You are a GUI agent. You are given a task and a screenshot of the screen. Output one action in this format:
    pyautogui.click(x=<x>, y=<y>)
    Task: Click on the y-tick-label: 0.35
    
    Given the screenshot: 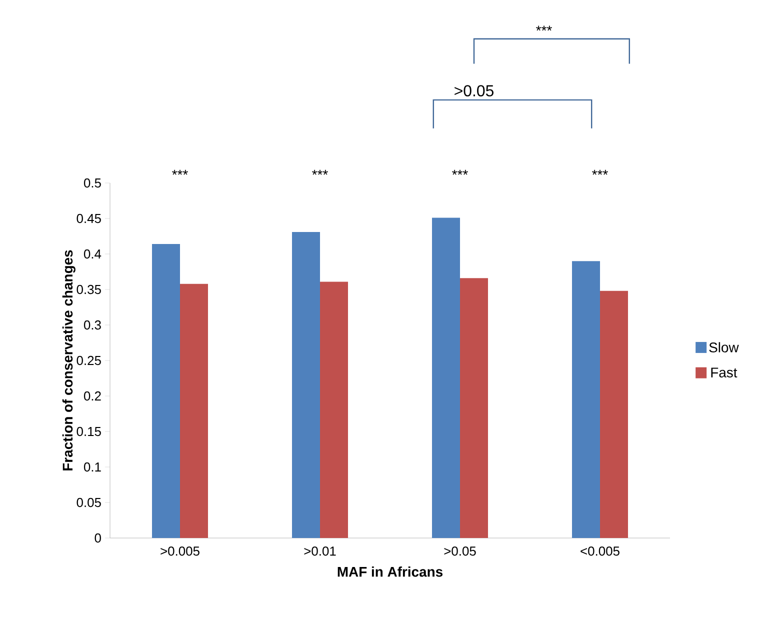 What is the action you would take?
    pyautogui.click(x=88, y=289)
    